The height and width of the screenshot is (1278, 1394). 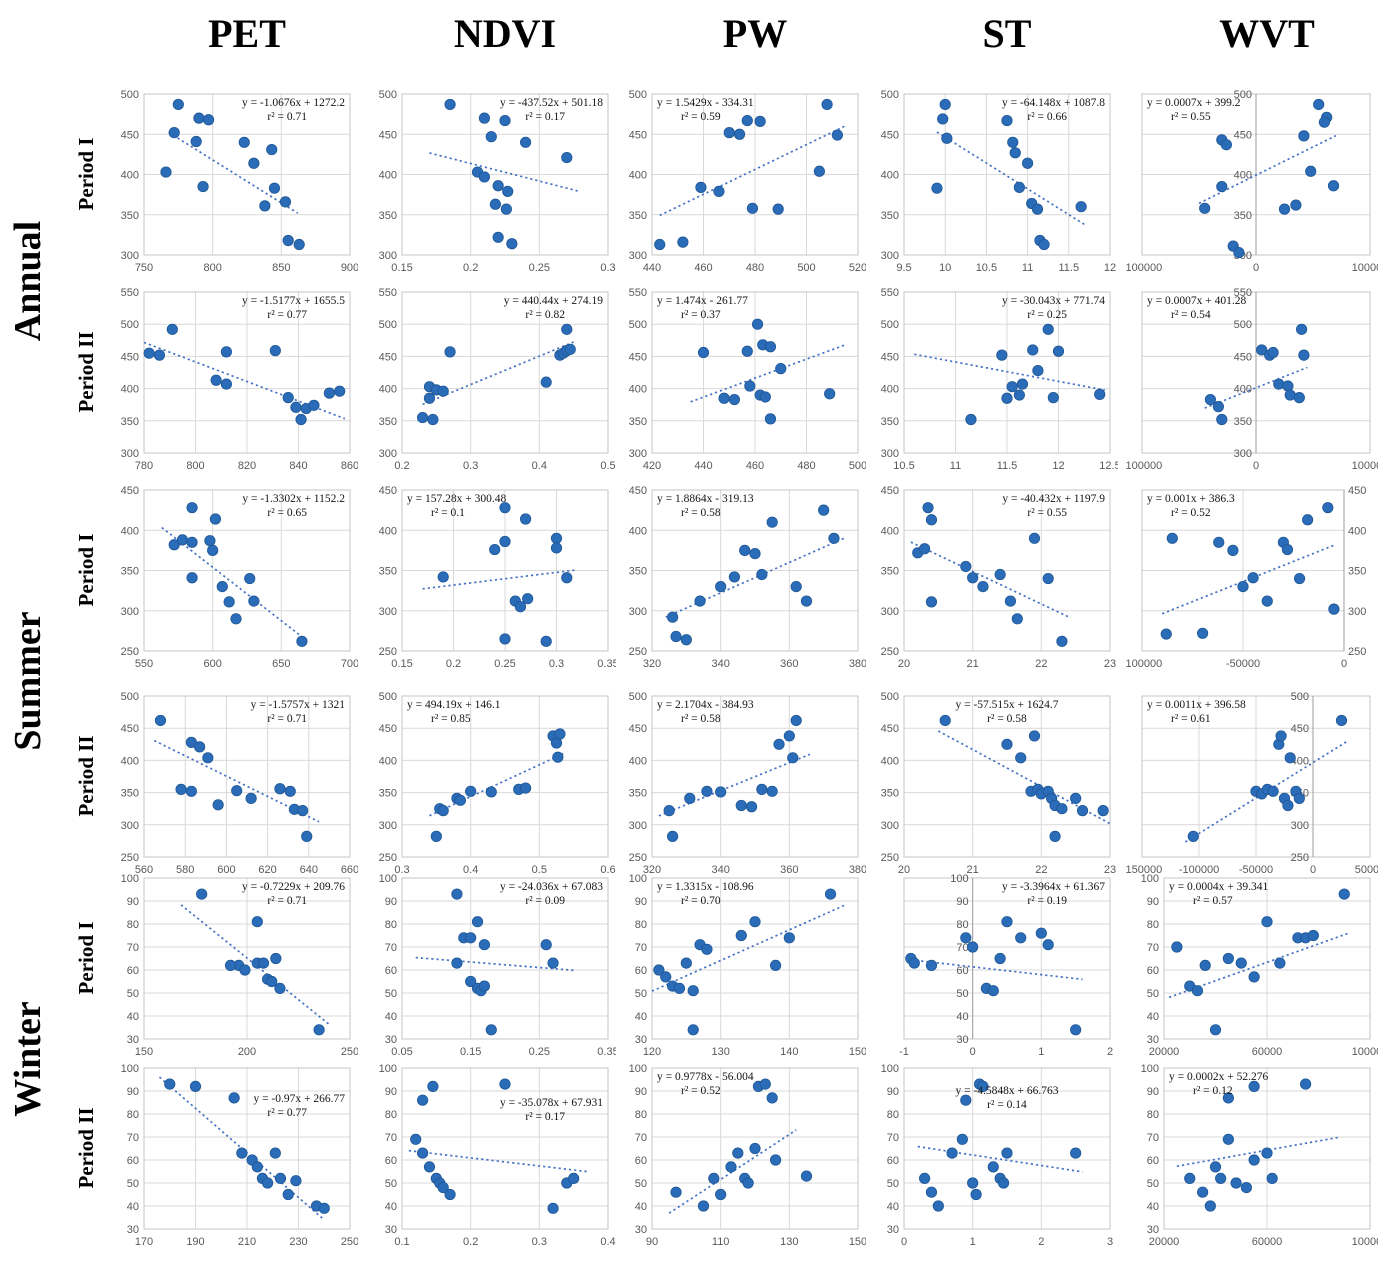 I want to click on r-squared-label: r² = 0.09, so click(x=545, y=901).